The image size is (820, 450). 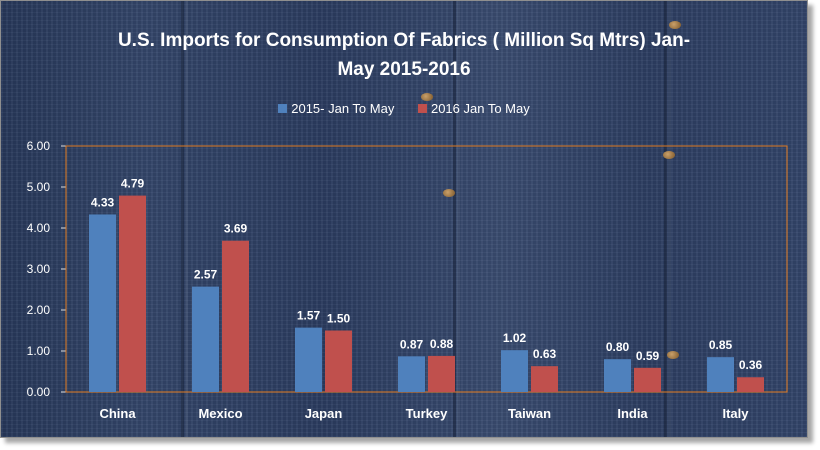 I want to click on legend-item-2015: 2015- Jan To May, so click(x=336, y=108).